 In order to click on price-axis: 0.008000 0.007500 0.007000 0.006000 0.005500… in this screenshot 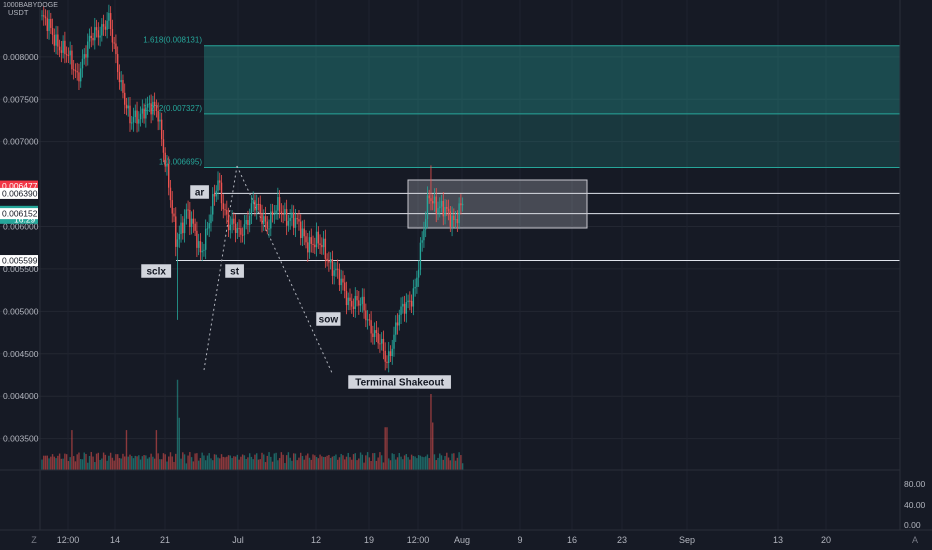, I will do `click(19, 248)`.